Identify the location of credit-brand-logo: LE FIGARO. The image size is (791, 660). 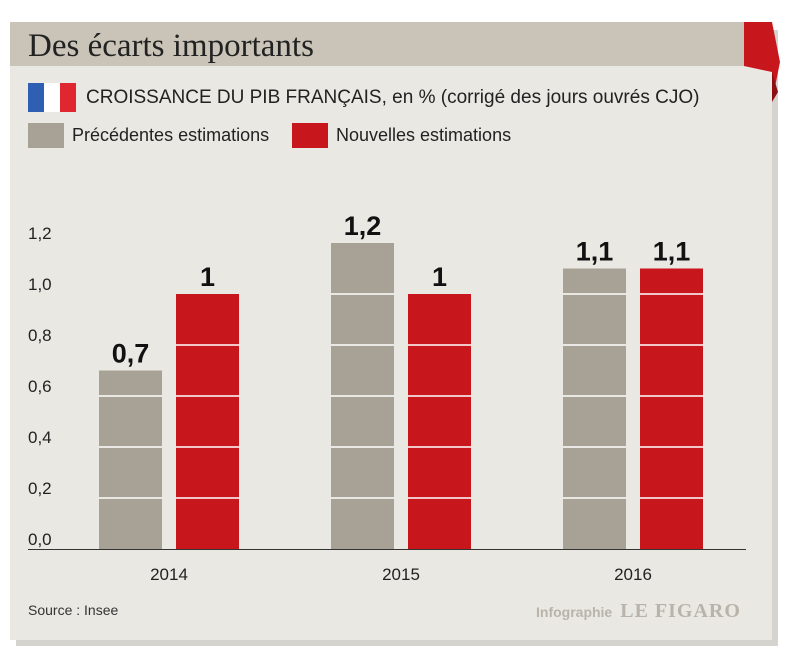
(680, 611).